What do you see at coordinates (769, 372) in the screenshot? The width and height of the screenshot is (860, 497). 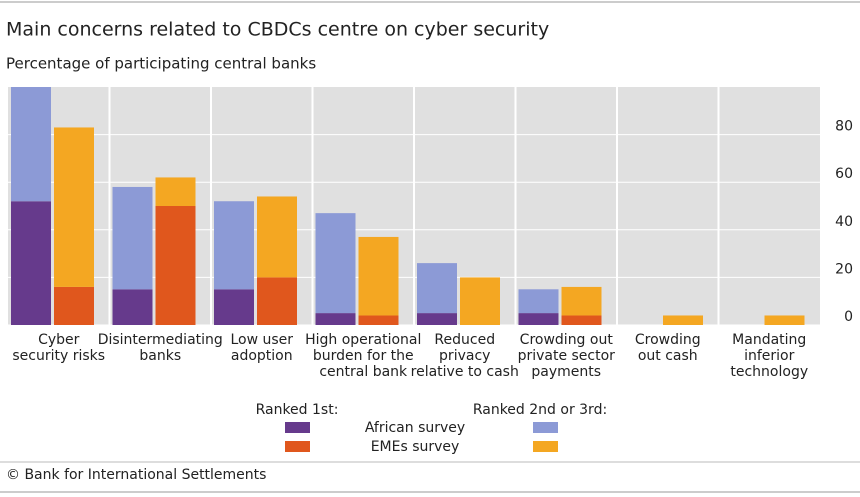 I see `x-tick-label: technology` at bounding box center [769, 372].